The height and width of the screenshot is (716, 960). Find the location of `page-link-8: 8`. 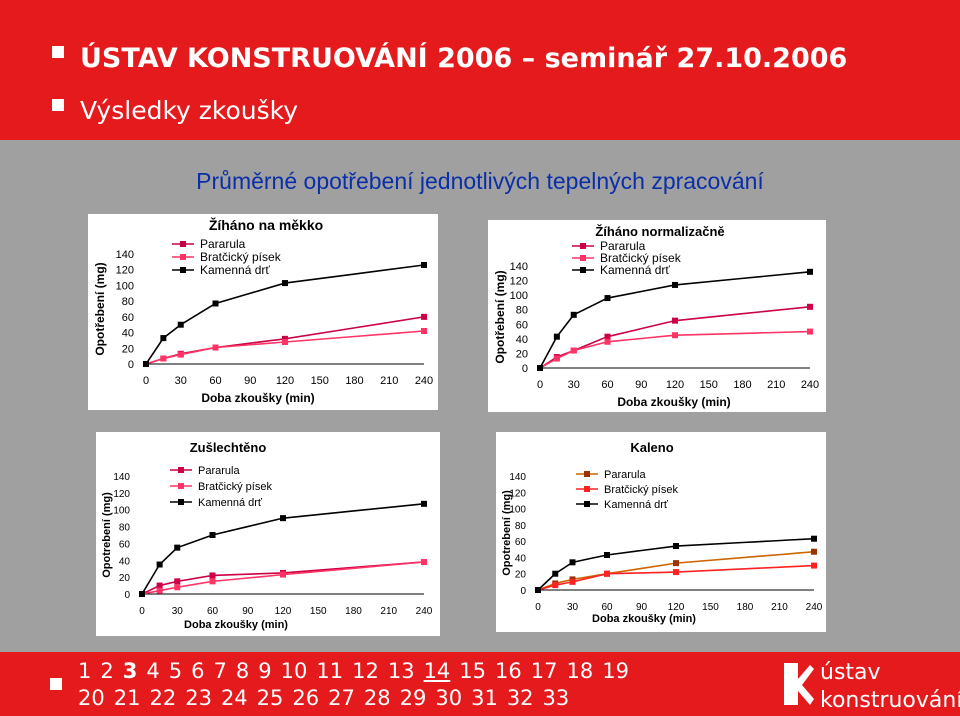

page-link-8: 8 is located at coordinates (242, 671).